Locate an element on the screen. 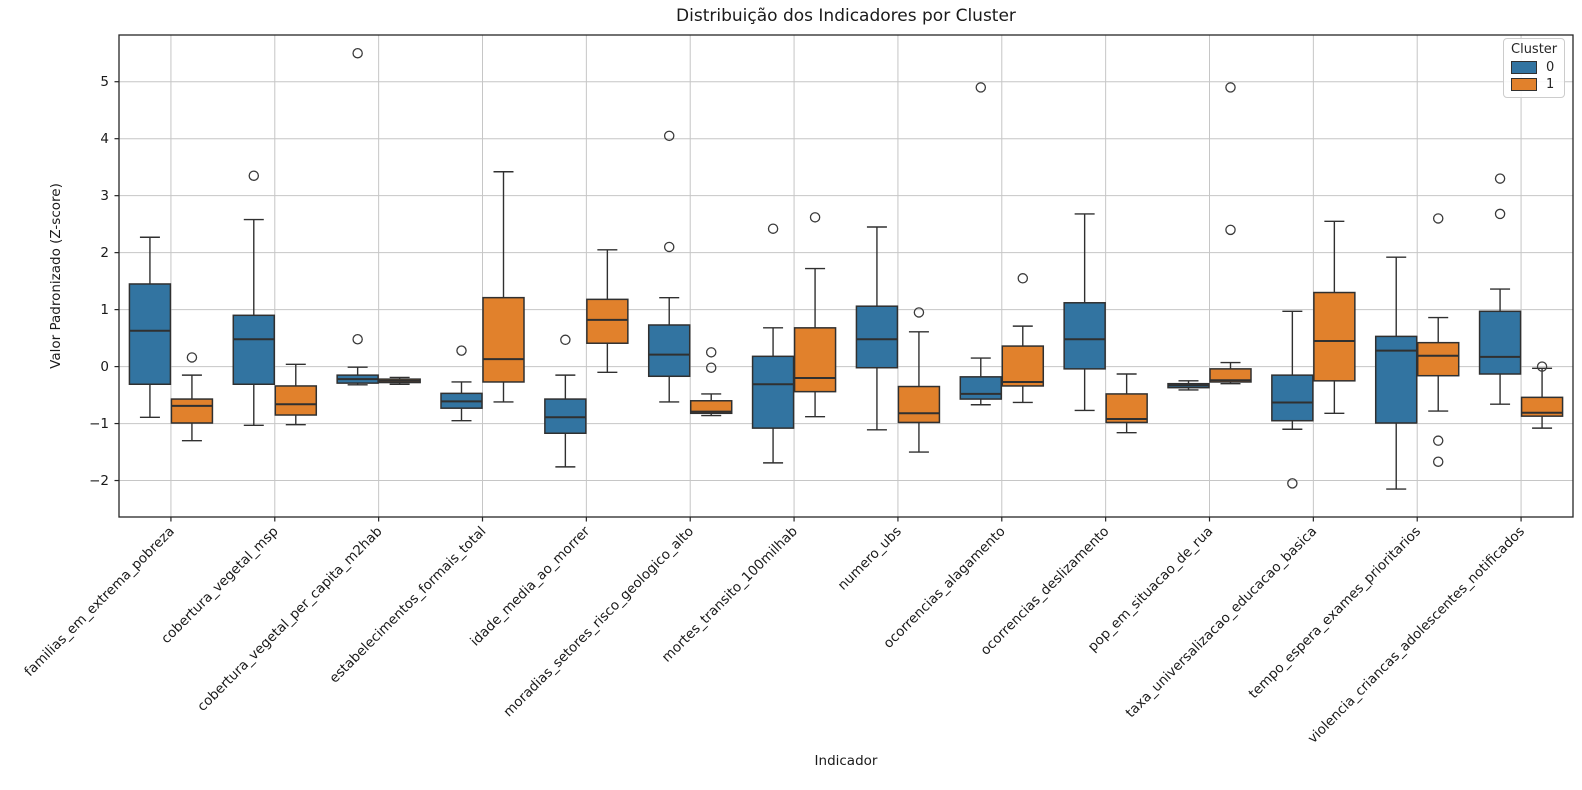  legend-label-cluster-0: 0 is located at coordinates (1550, 67).